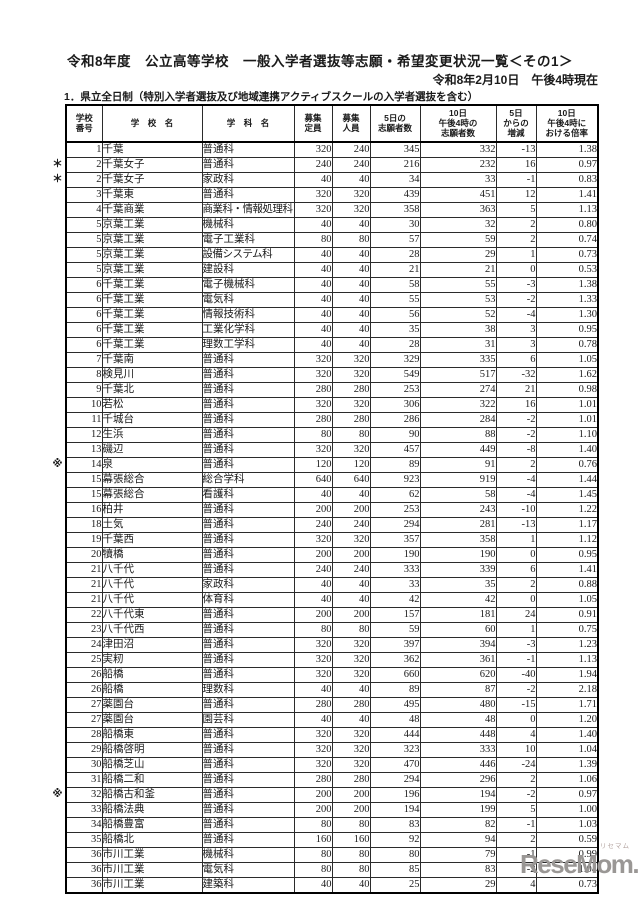  I want to click on cell-dept: 電気科, so click(248, 299).